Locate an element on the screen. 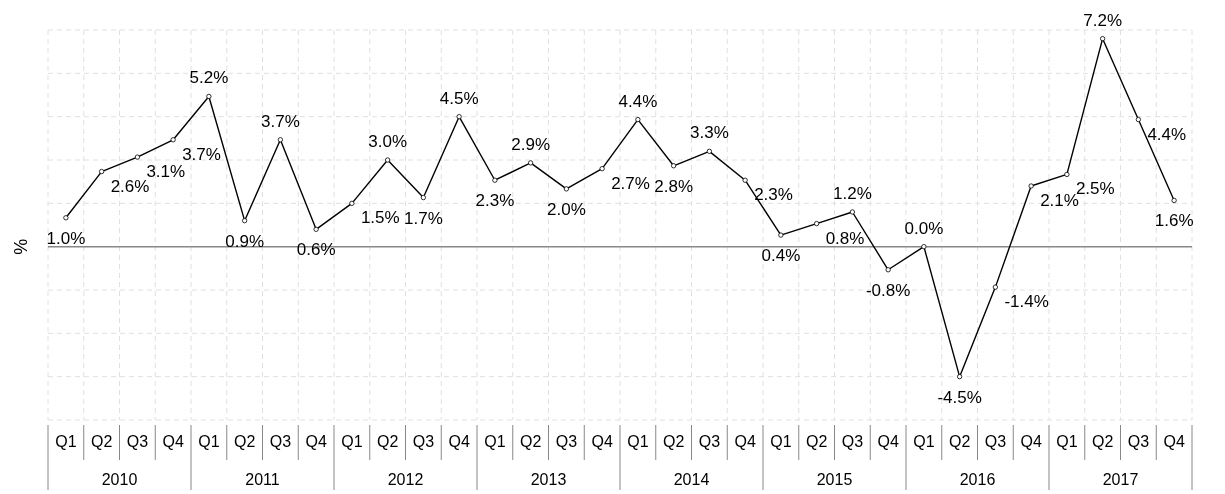 The height and width of the screenshot is (494, 1225). data-label: 1.5% is located at coordinates (380, 218).